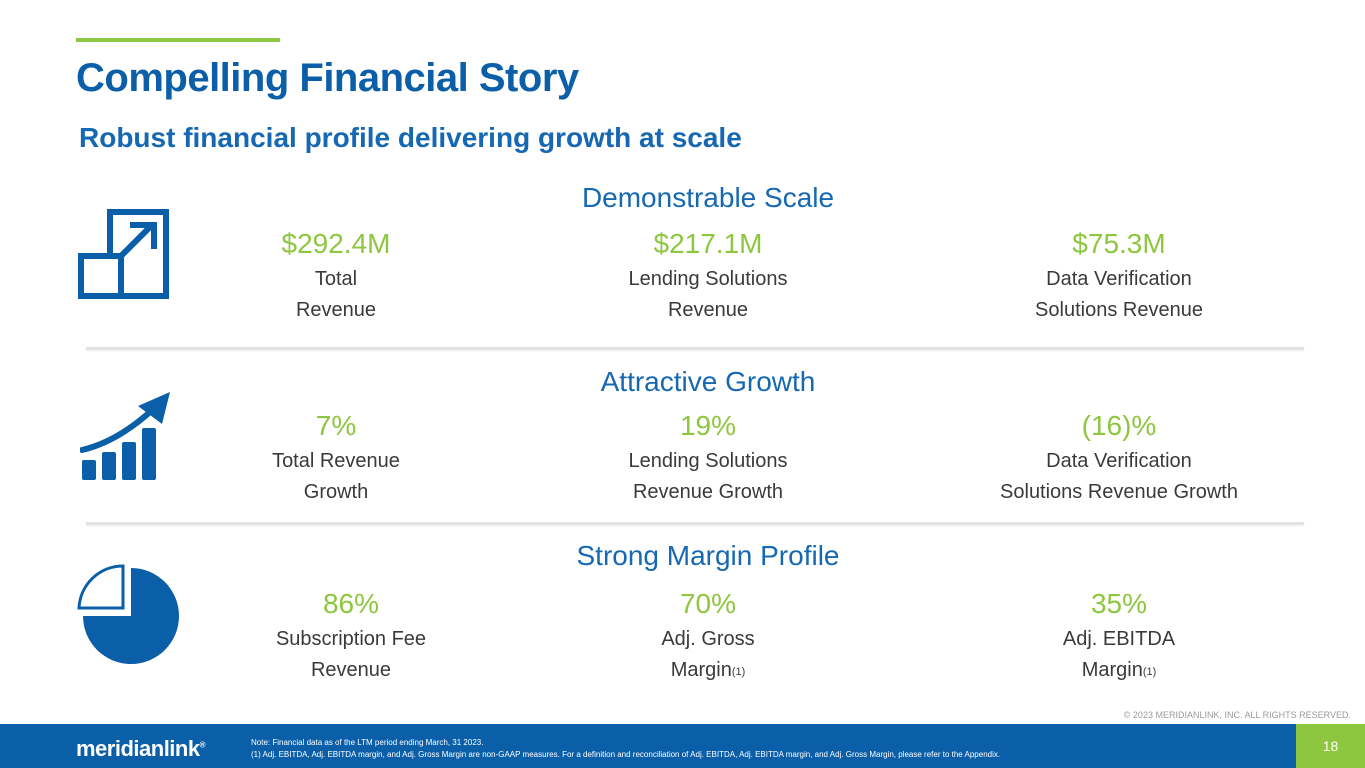 The width and height of the screenshot is (1365, 768). I want to click on metric-label: Subscription Fee Revenue, so click(351, 654).